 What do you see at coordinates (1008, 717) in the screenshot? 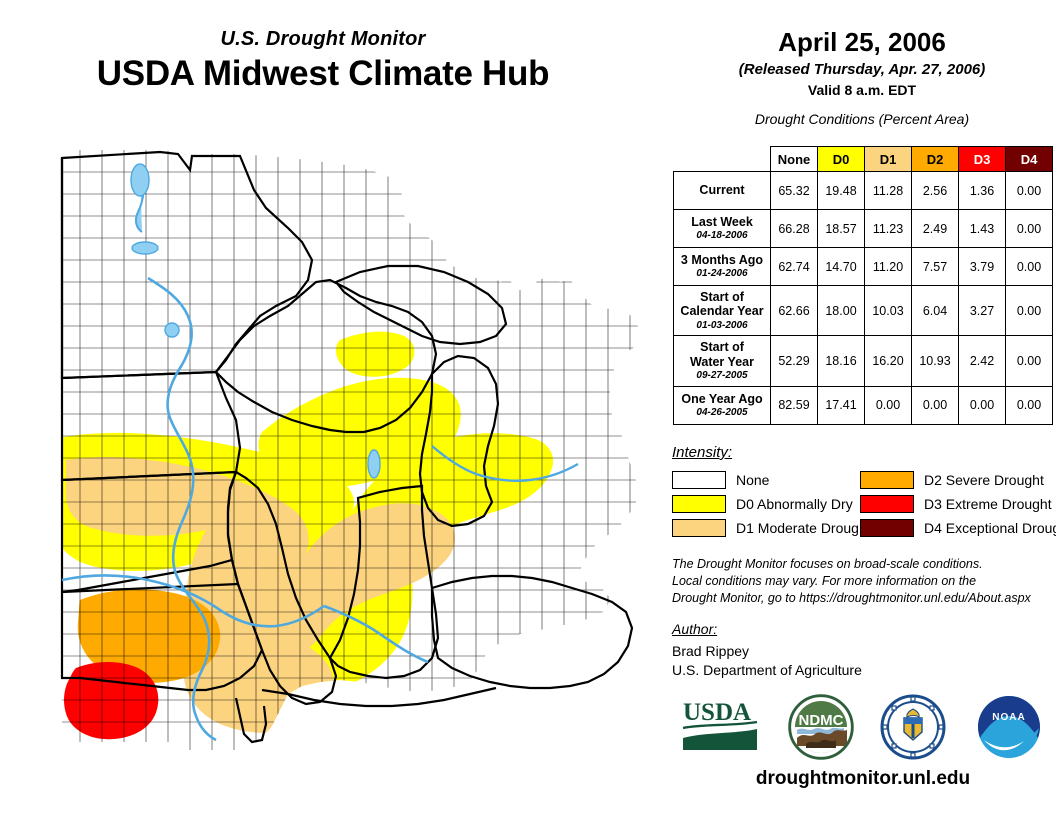
I see `svg-text: NOAA` at bounding box center [1008, 717].